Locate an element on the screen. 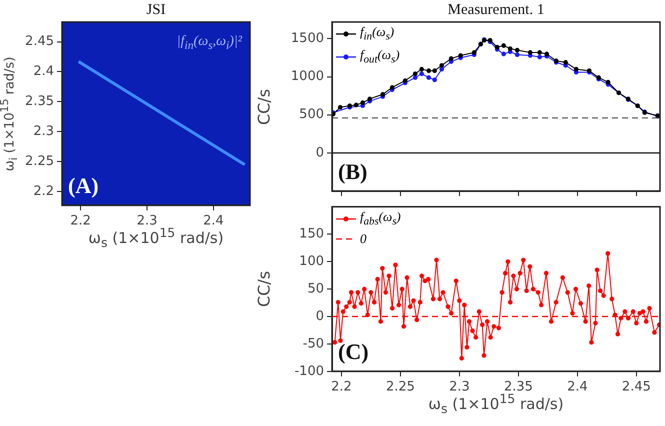 The height and width of the screenshot is (426, 665). annotation: (B) is located at coordinates (353, 172).